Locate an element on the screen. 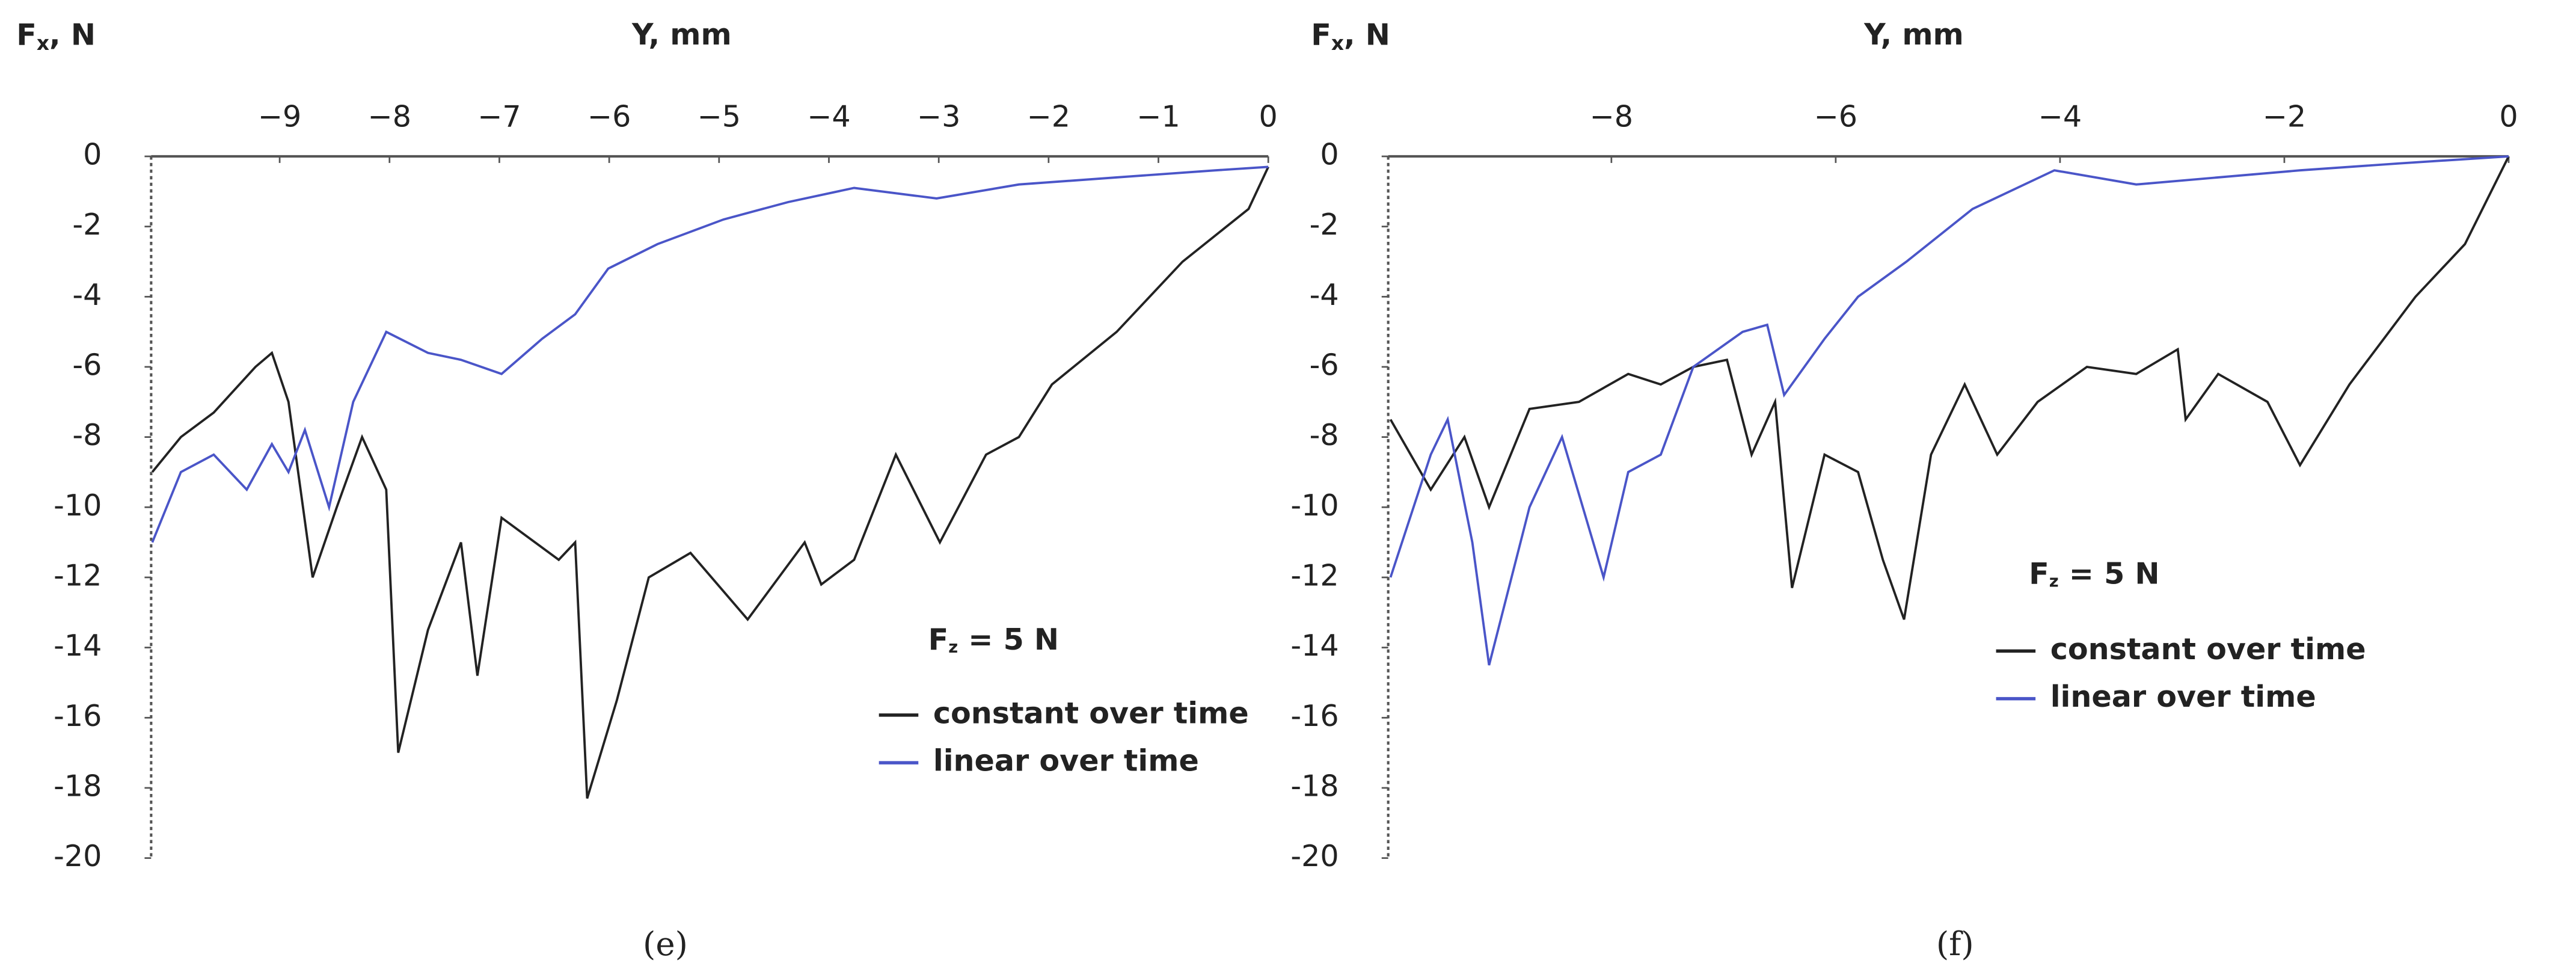  x-tick-label: −5 is located at coordinates (719, 116).